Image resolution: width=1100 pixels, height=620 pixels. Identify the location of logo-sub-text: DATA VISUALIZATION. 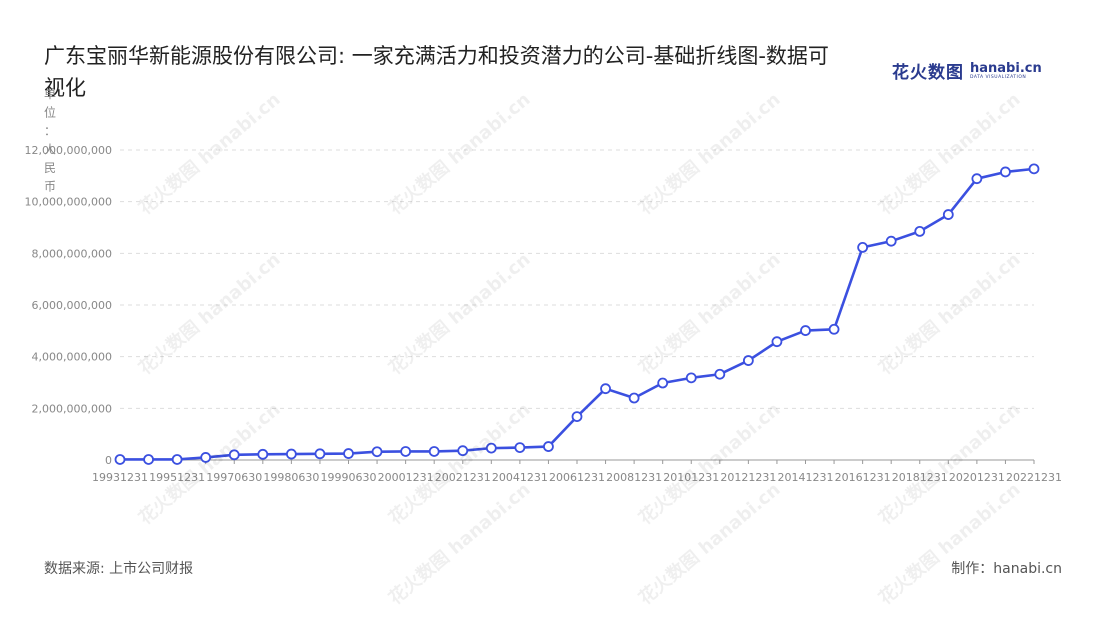
(998, 77).